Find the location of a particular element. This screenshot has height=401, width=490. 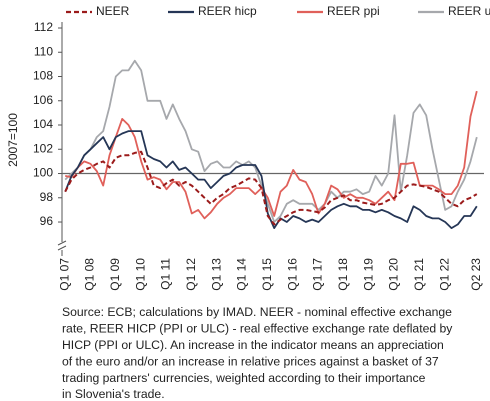

axis-break-mark is located at coordinates (62, 245).